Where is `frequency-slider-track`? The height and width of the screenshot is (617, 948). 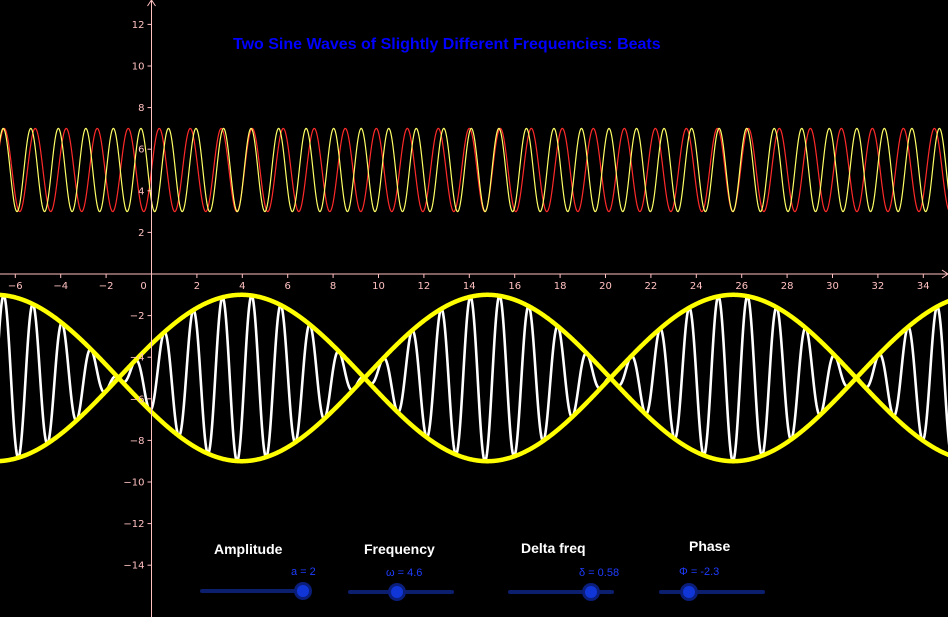 frequency-slider-track is located at coordinates (401, 592).